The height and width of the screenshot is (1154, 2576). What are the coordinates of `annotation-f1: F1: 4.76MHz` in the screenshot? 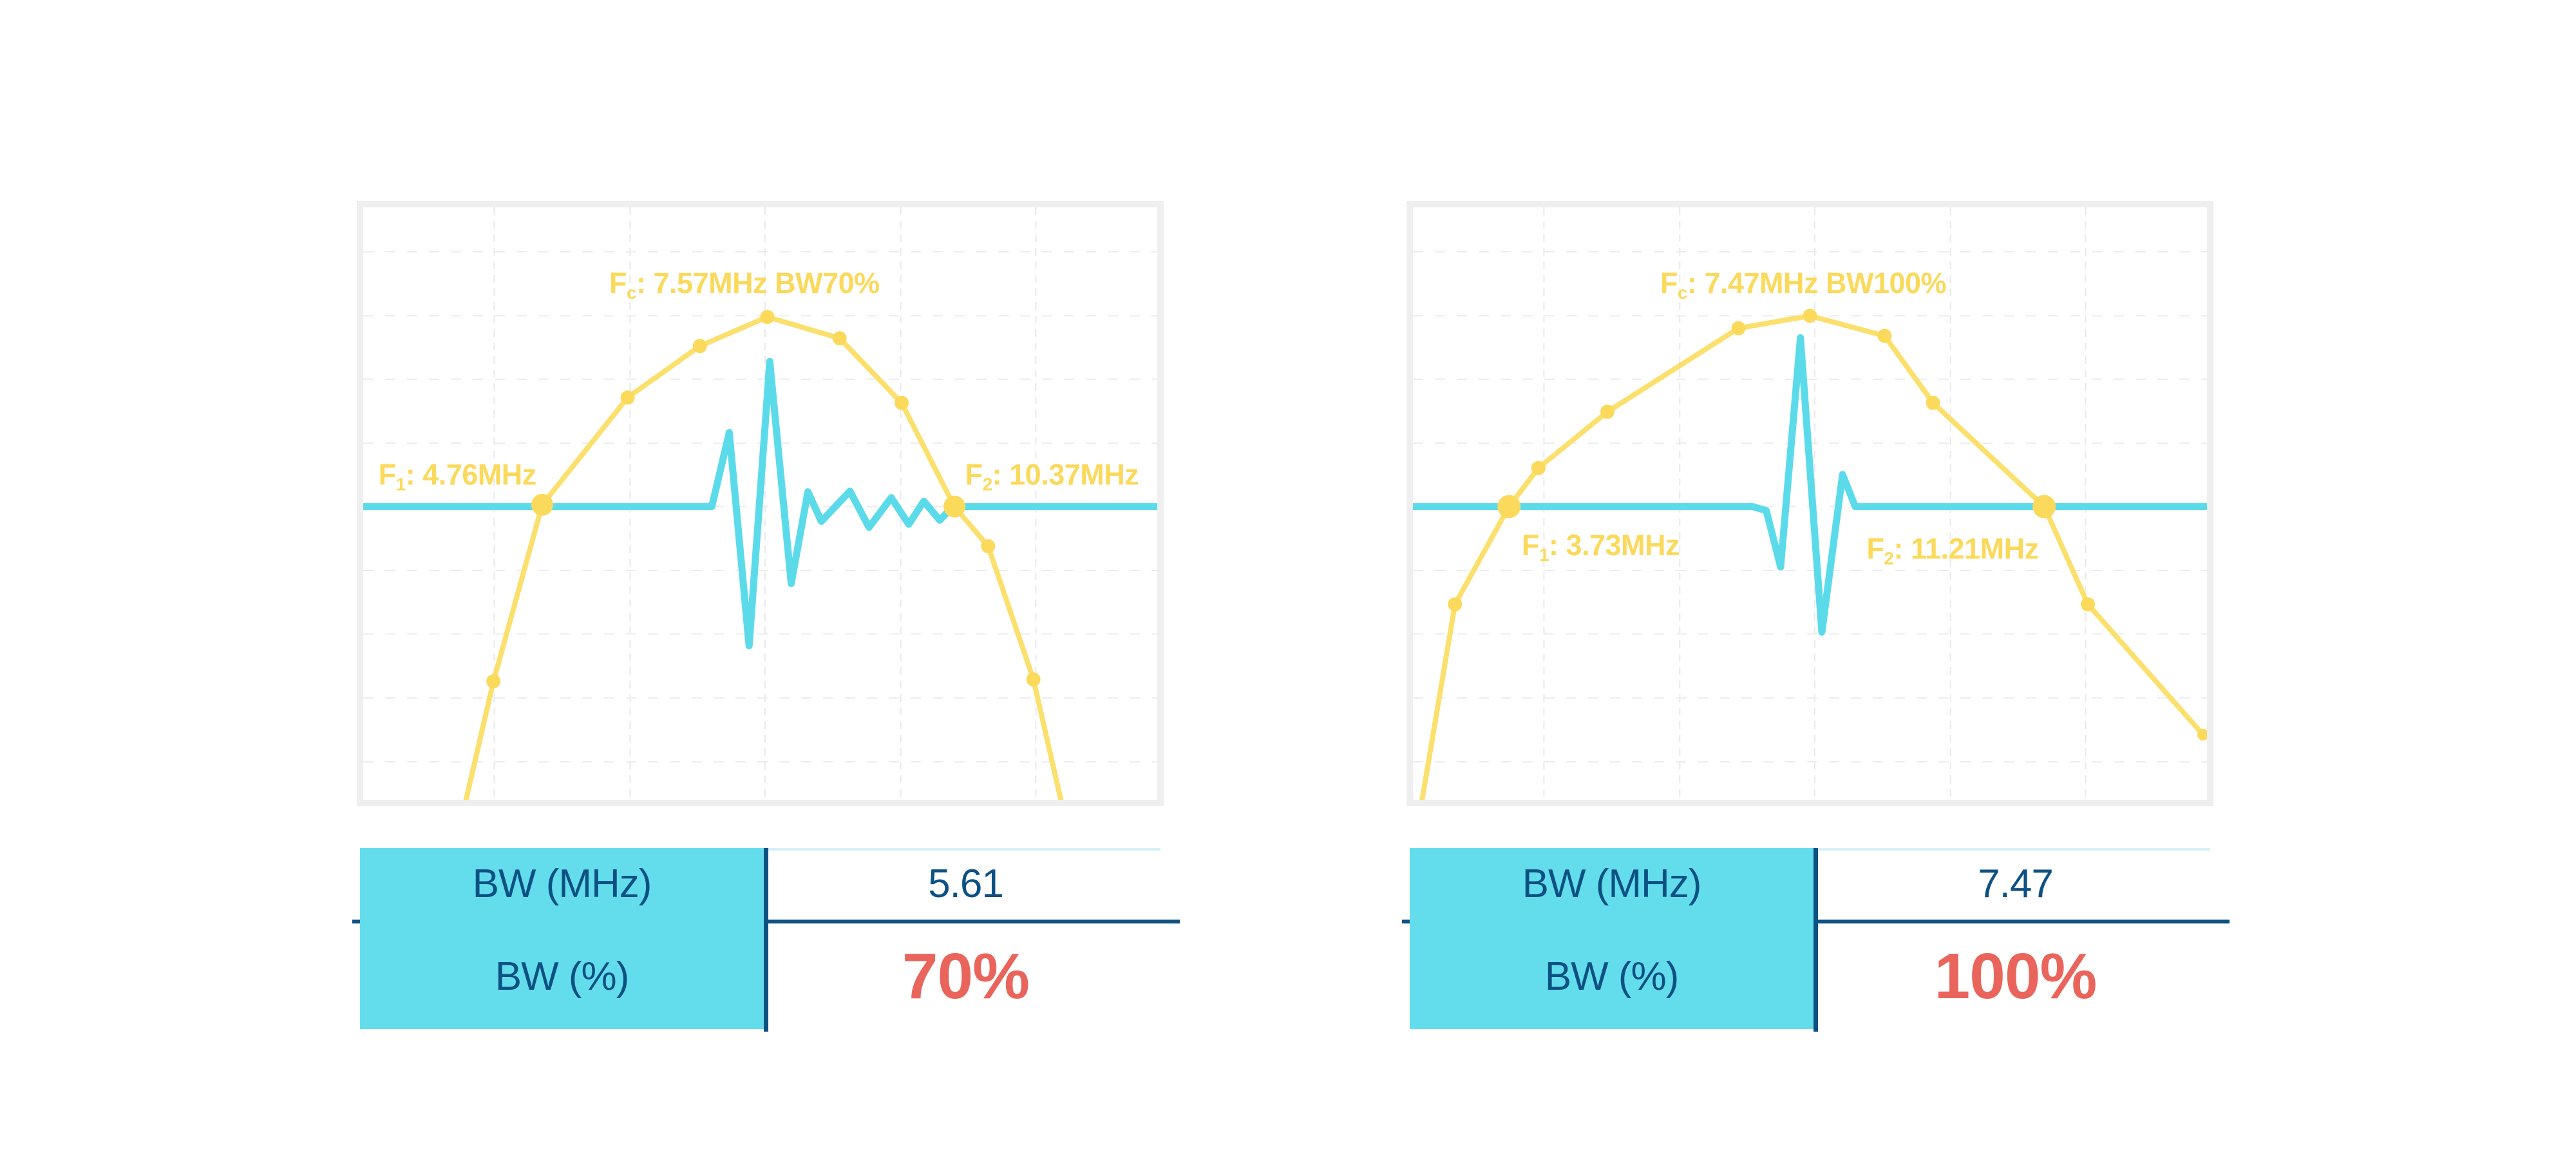 It's located at (458, 477).